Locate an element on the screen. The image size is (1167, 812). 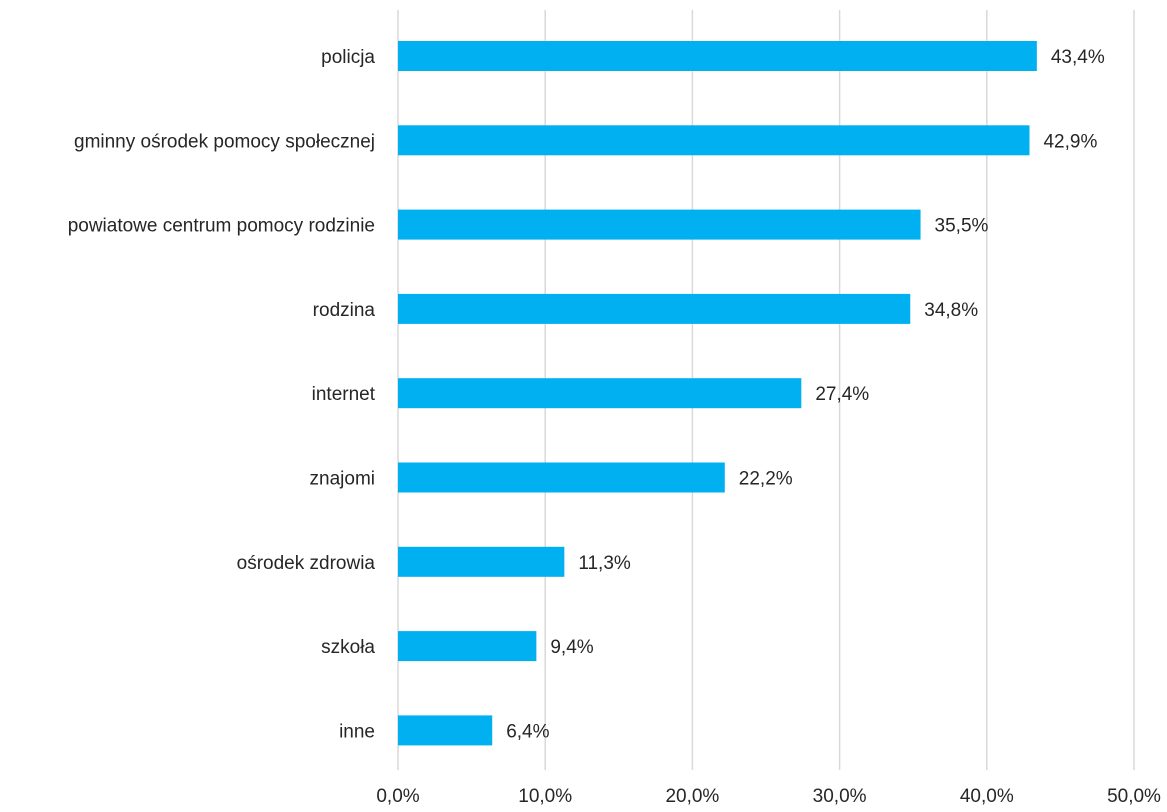
value-label: 34,8% is located at coordinates (951, 310).